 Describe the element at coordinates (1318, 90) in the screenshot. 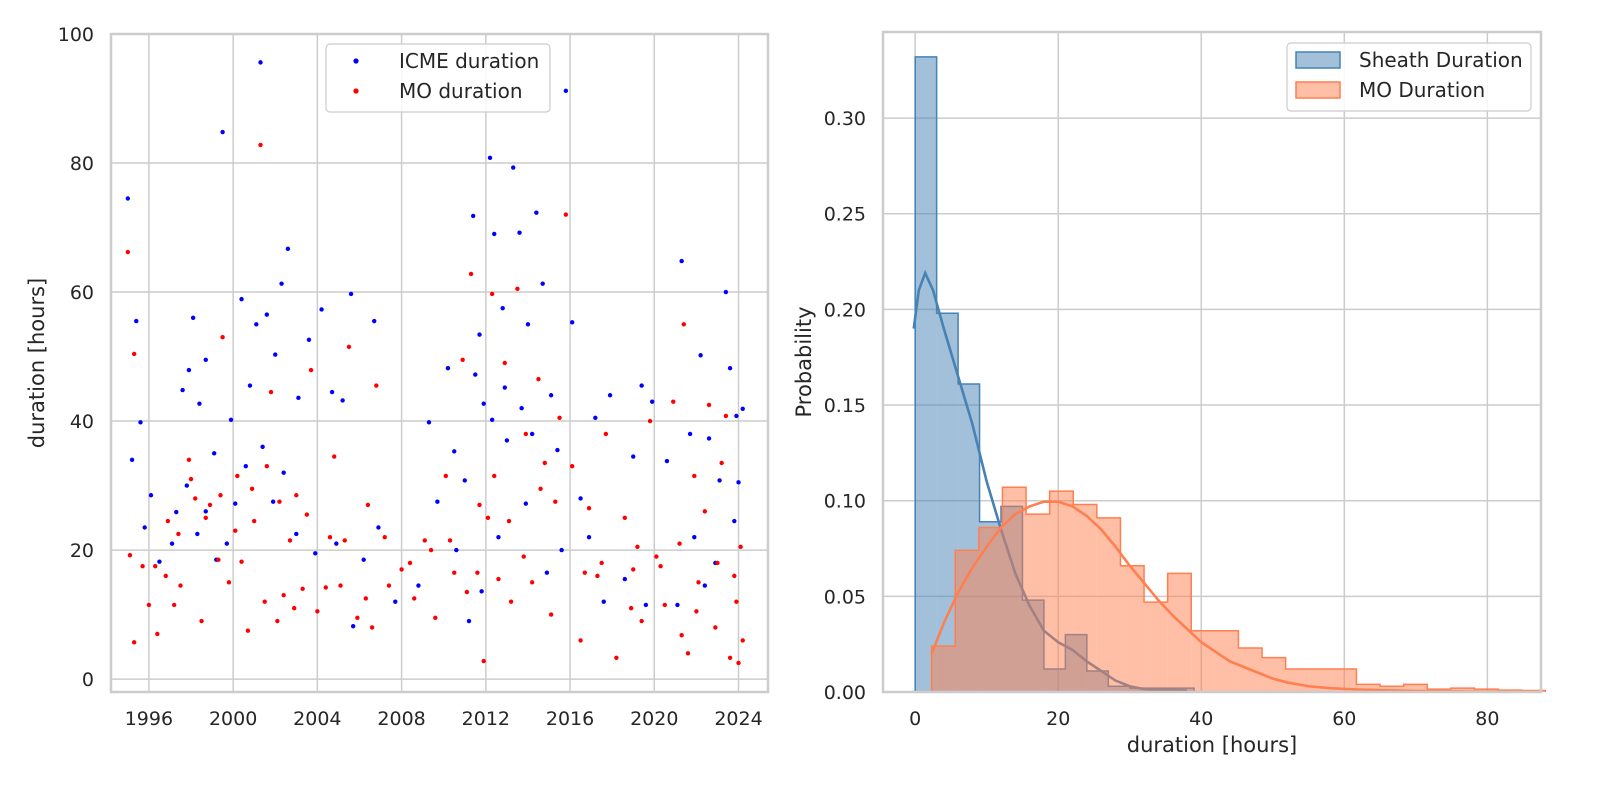

I see `legend-swatch` at that location.